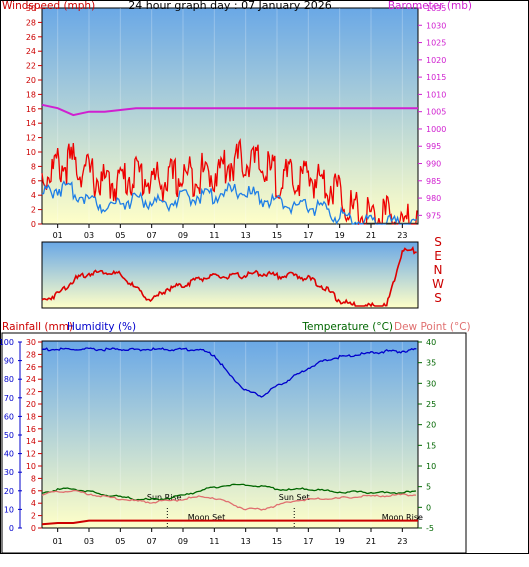 The width and height of the screenshot is (529, 567). I want to click on windspeed-tick-label: 24, so click(31, 51).